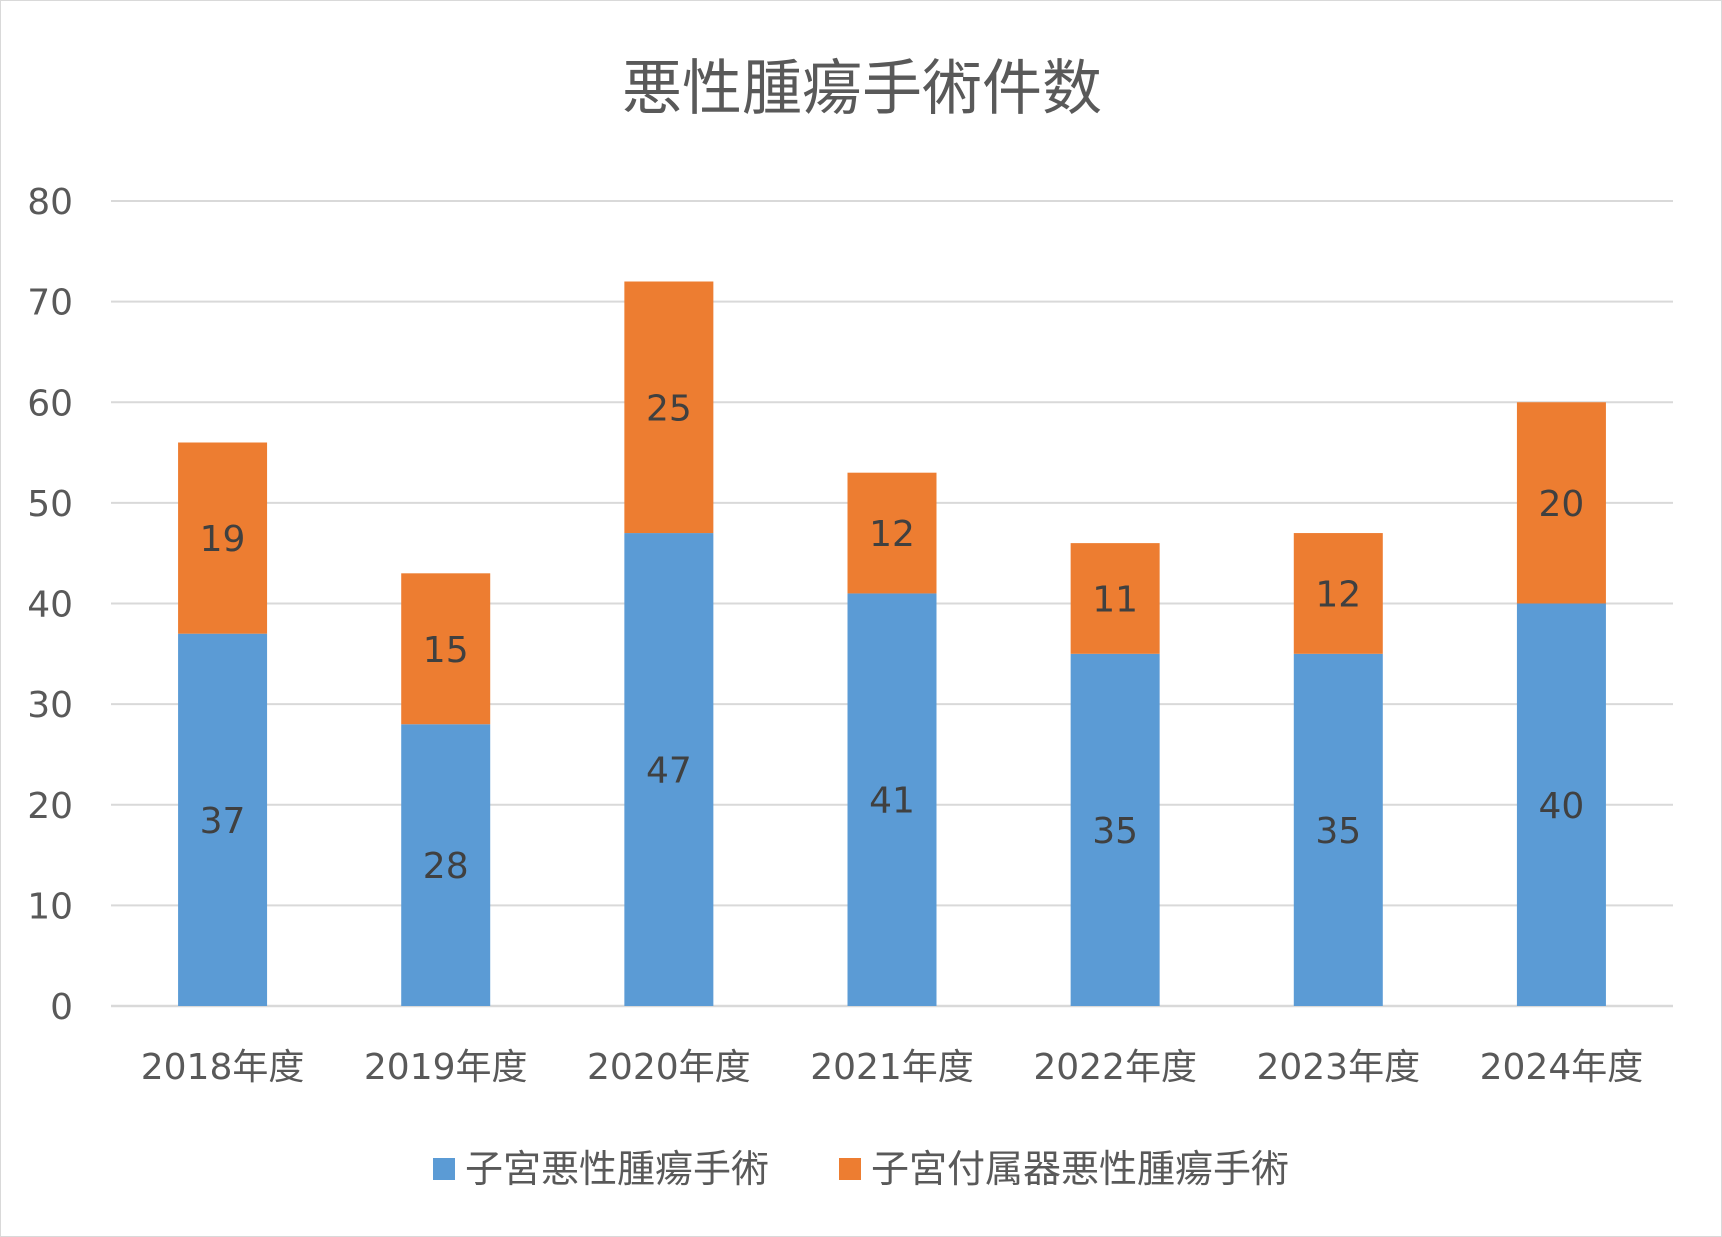 Image resolution: width=1722 pixels, height=1237 pixels. What do you see at coordinates (617, 1169) in the screenshot?
I see `legend-label: 子宮悪性腫瘍手術` at bounding box center [617, 1169].